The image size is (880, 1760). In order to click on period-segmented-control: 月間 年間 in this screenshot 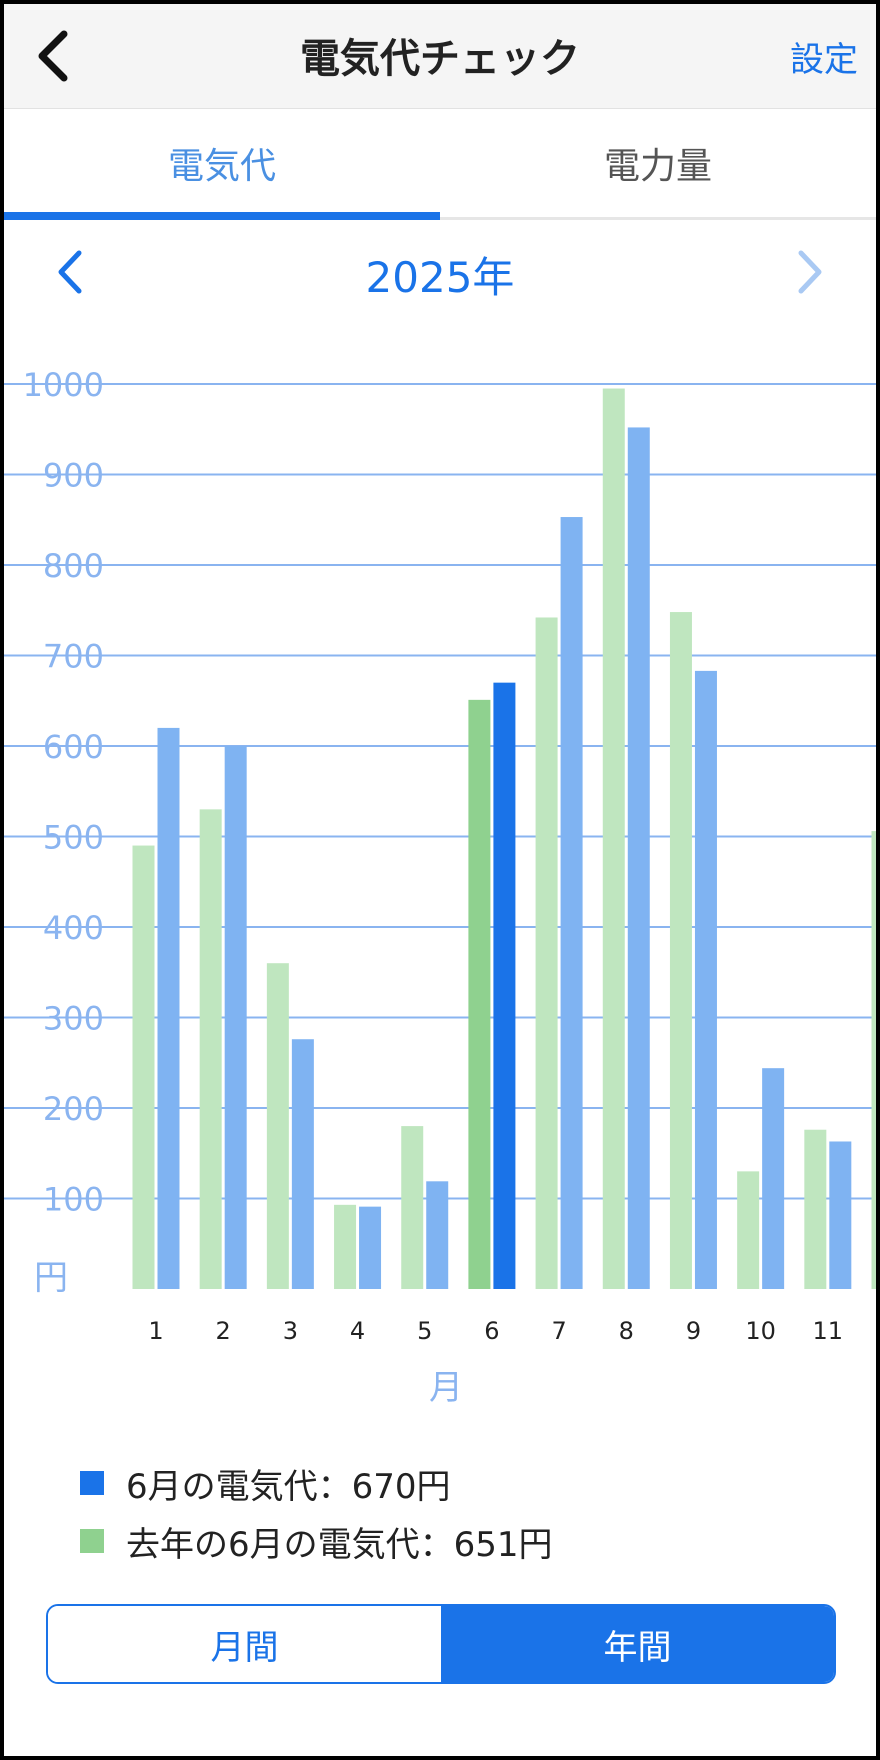, I will do `click(441, 1644)`.